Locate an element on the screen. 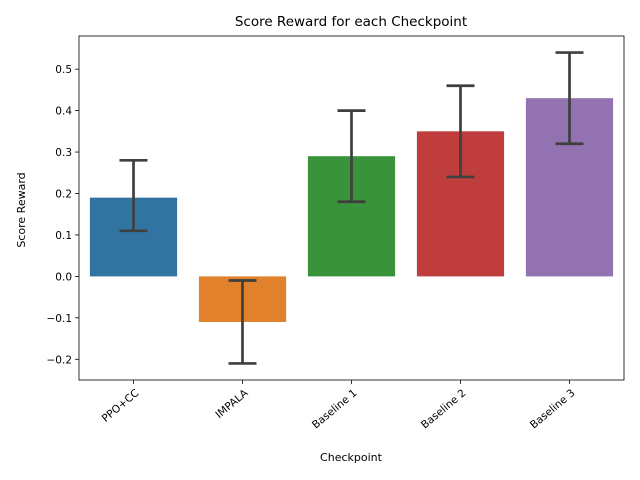 The image size is (640, 480). x-tick-label: Baseline 3 is located at coordinates (552, 409).